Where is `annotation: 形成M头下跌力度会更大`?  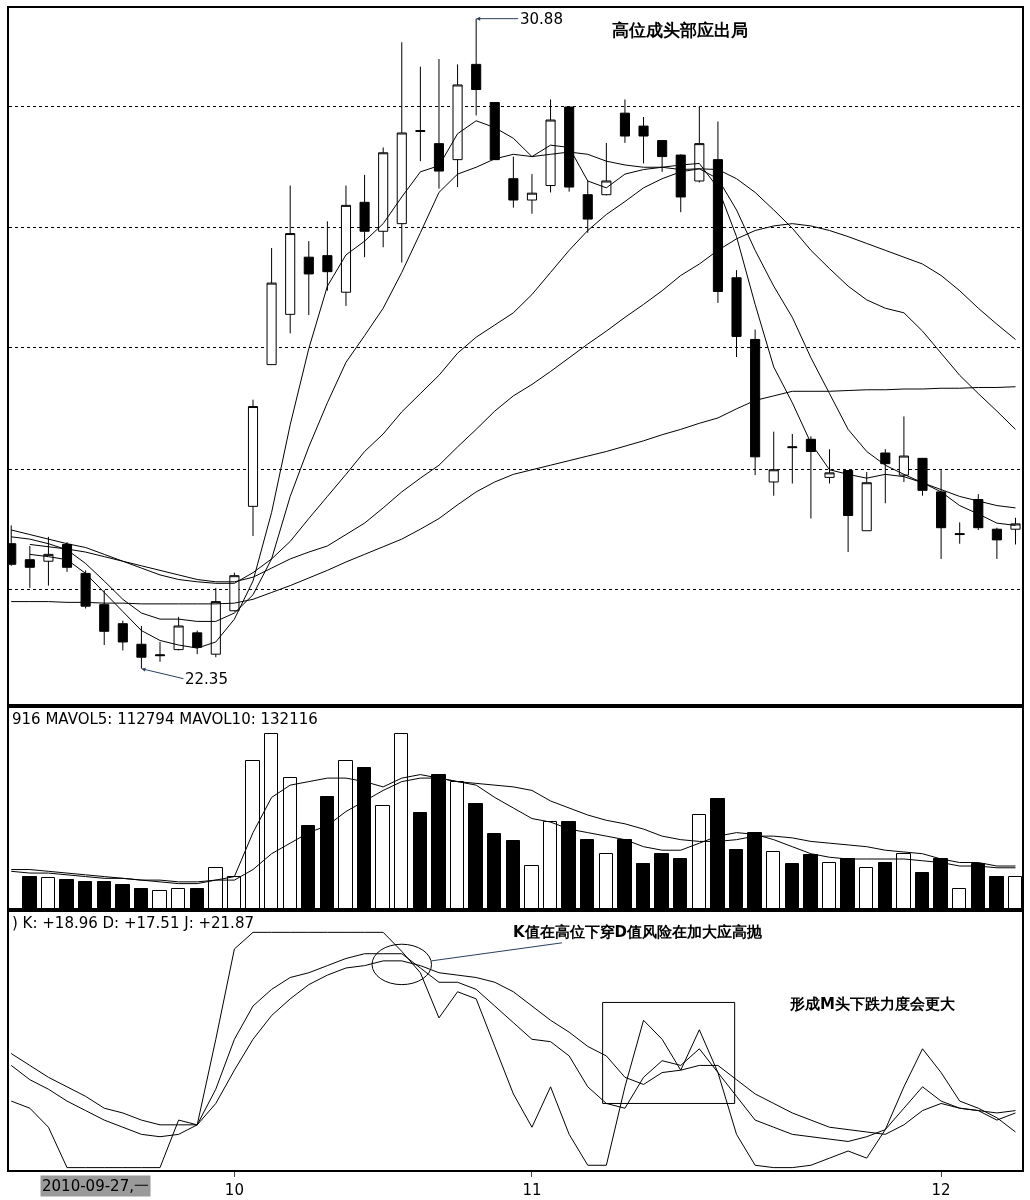 annotation: 形成M头下跌力度会更大 is located at coordinates (872, 1004).